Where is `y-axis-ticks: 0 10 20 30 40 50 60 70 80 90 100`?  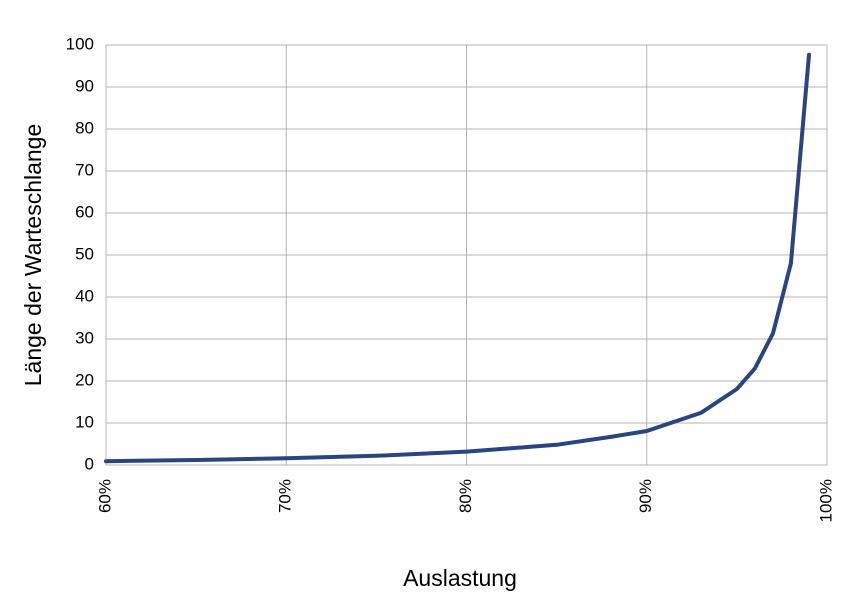 y-axis-ticks: 0 10 20 30 40 50 60 70 80 90 100 is located at coordinates (80, 253).